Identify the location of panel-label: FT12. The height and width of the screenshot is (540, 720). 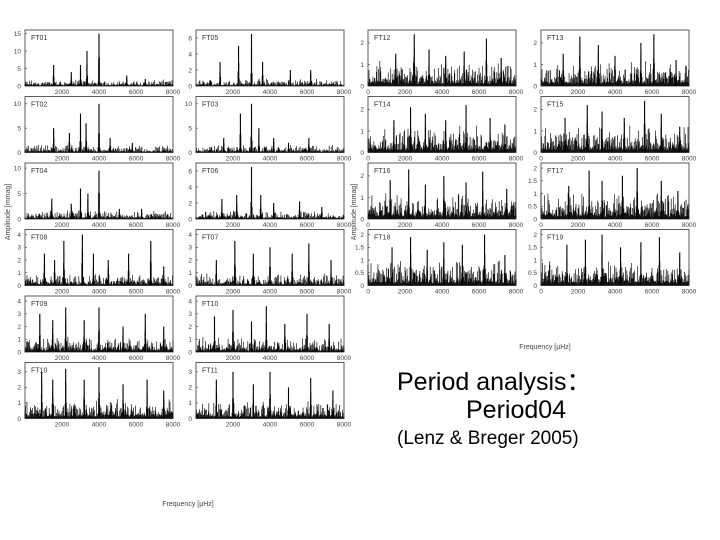
(382, 38).